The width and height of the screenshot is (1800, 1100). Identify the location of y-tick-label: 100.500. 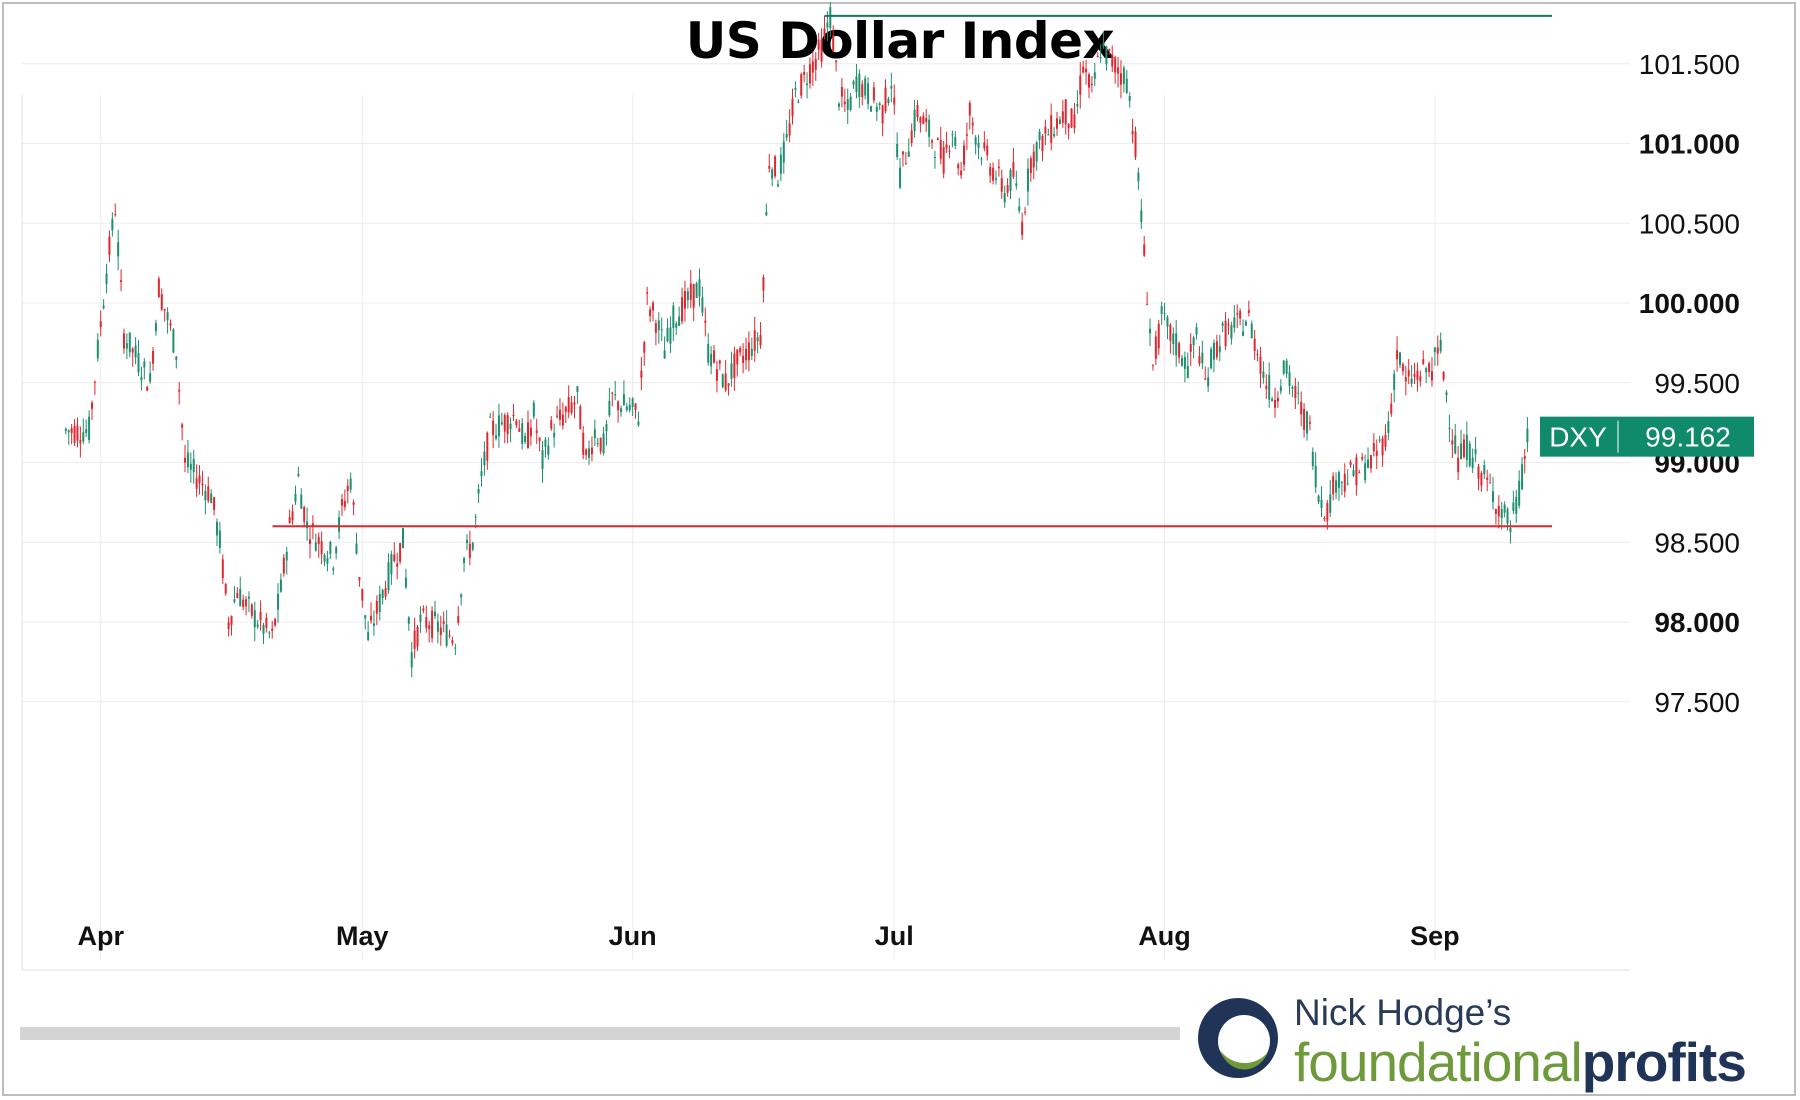
(1689, 223).